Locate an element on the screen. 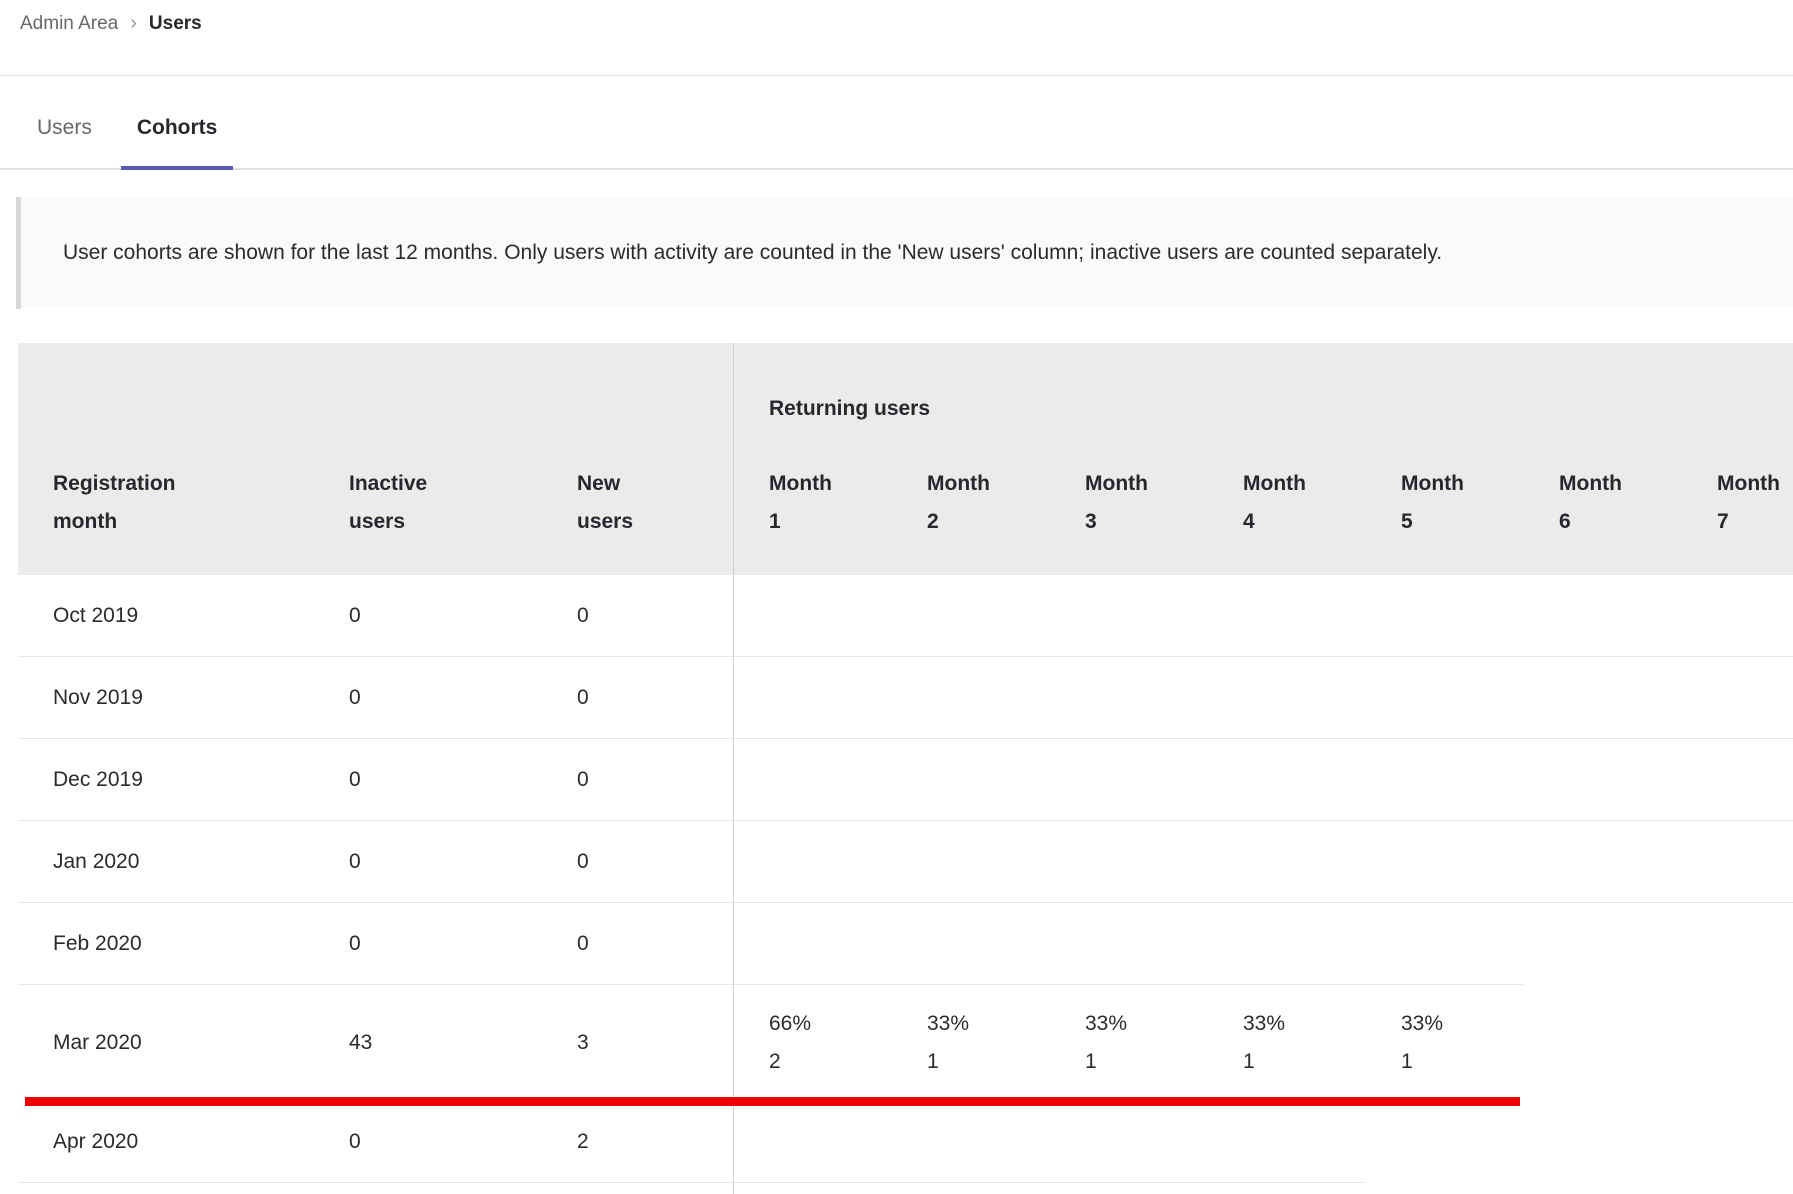 The width and height of the screenshot is (1793, 1194). cohort-row: Apr 2020 0 2 is located at coordinates (905, 1142).